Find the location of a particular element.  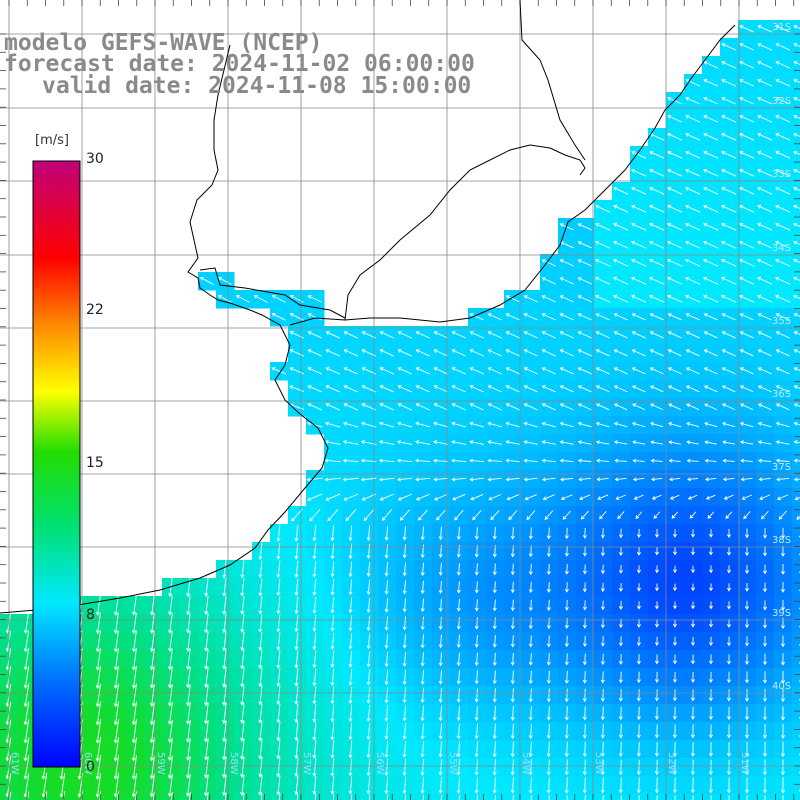

lat-label: 35S is located at coordinates (781, 321).